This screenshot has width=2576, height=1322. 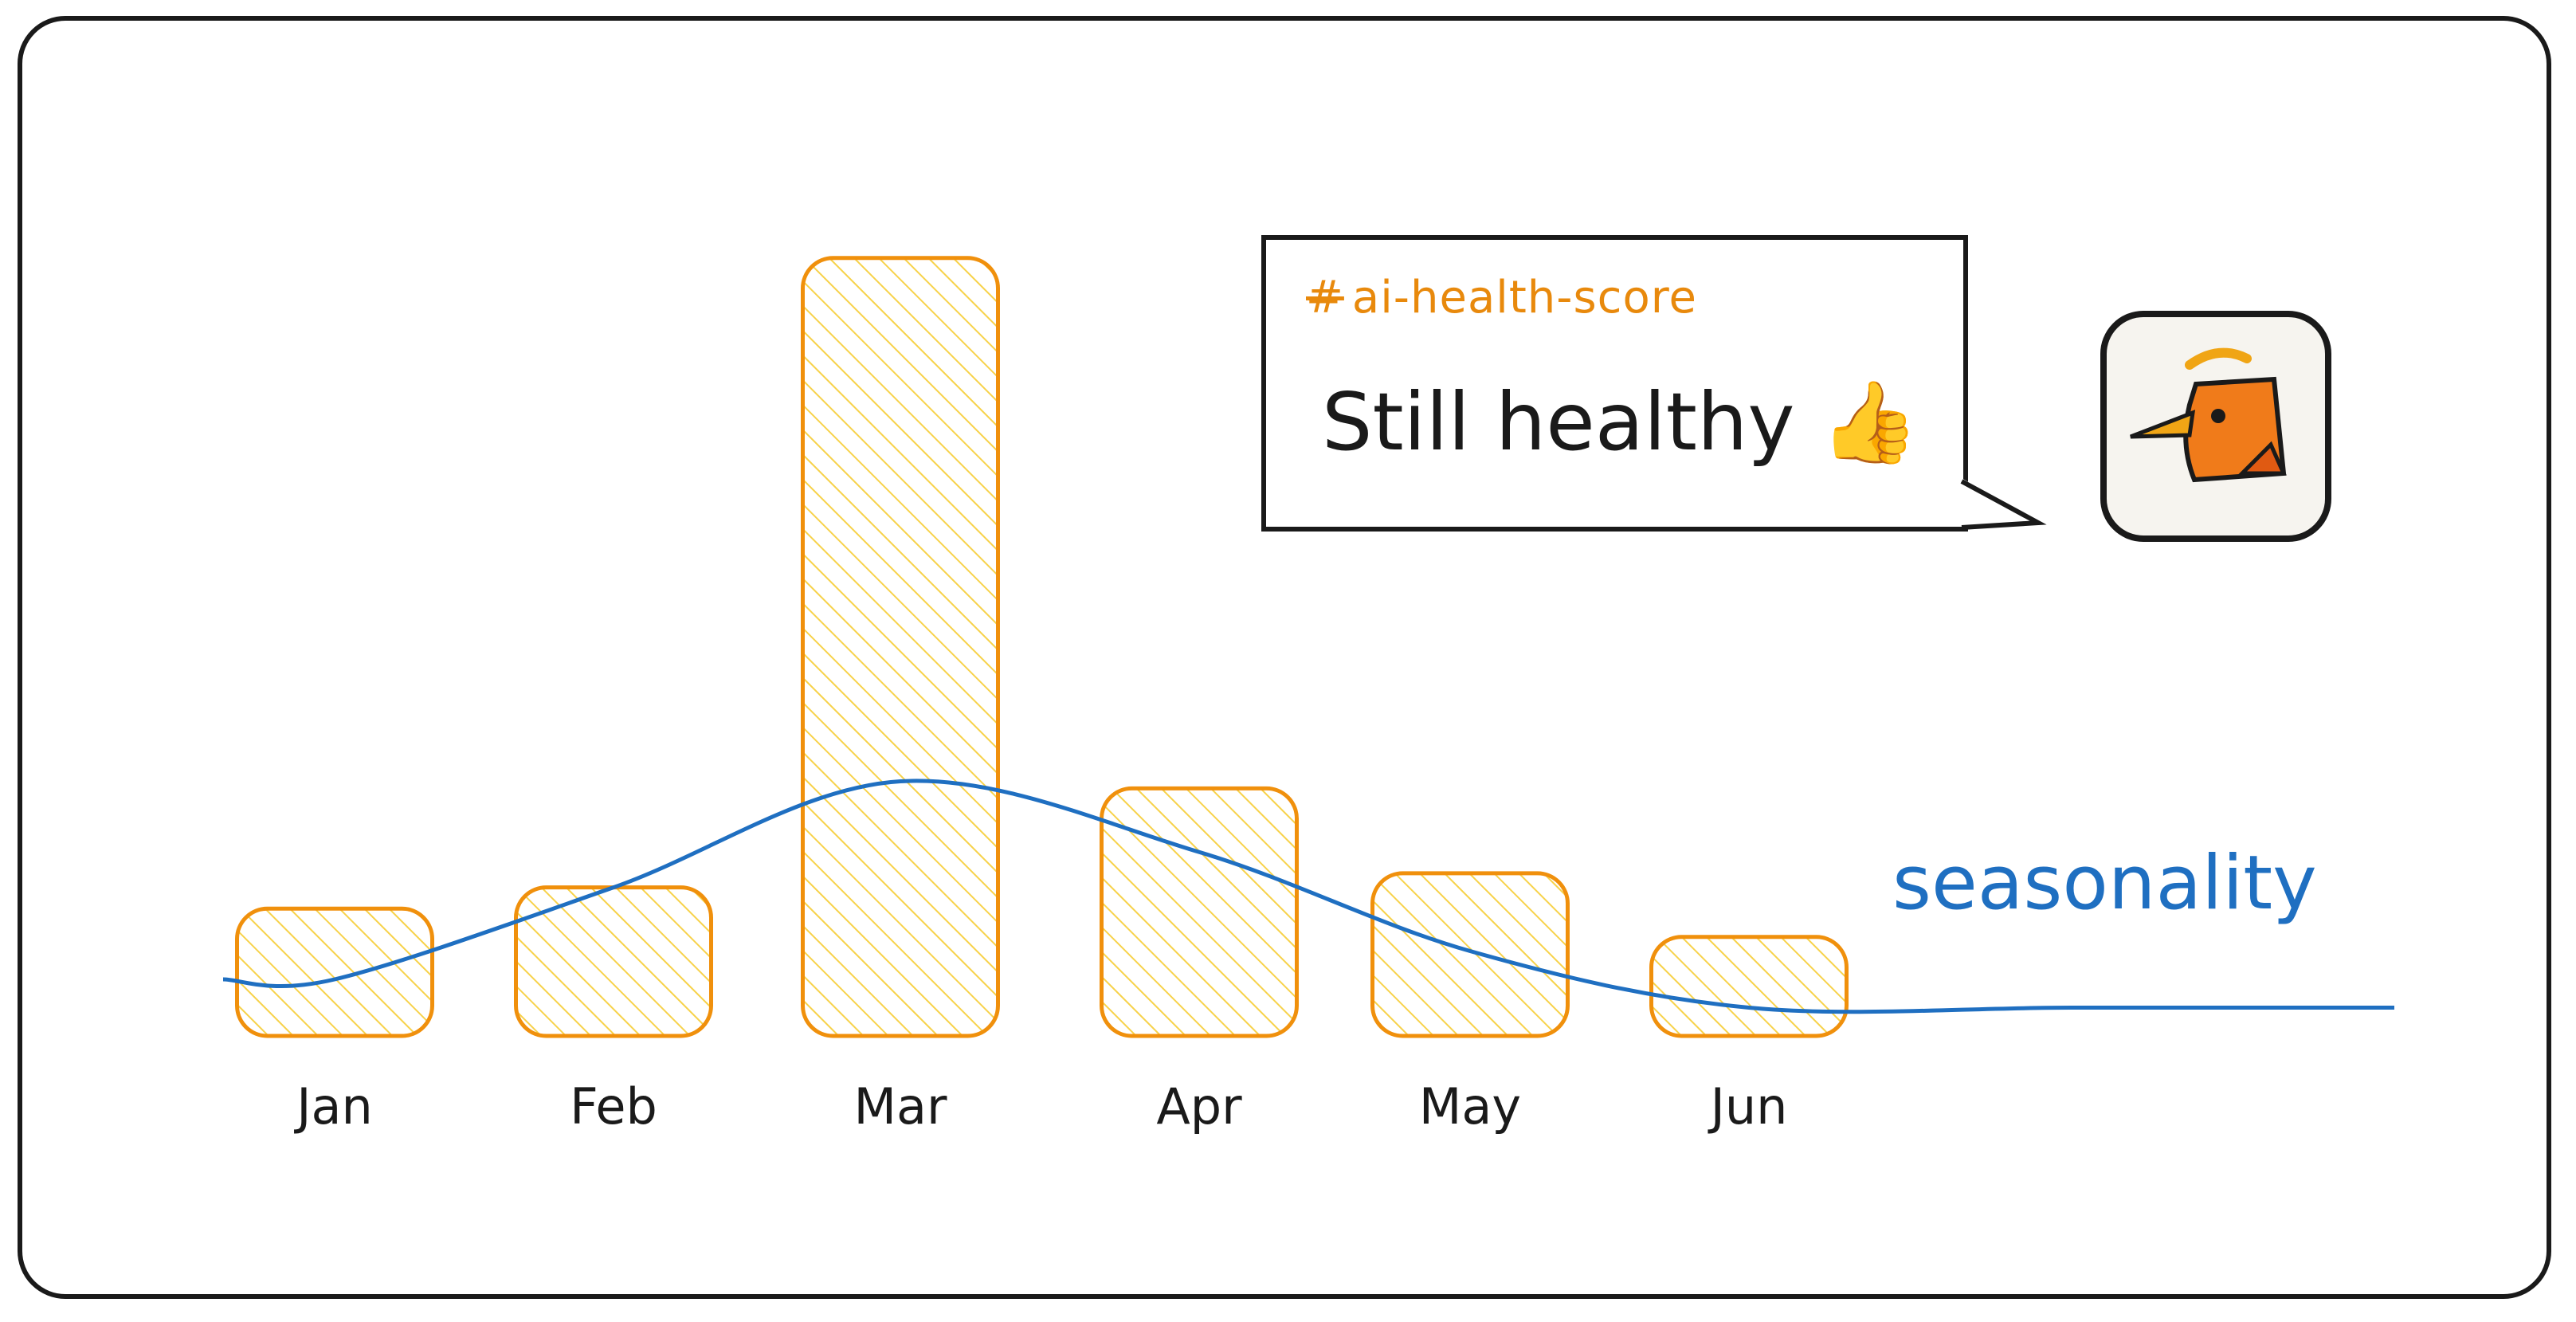 I want to click on bird-logo-icon, so click(x=2215, y=427).